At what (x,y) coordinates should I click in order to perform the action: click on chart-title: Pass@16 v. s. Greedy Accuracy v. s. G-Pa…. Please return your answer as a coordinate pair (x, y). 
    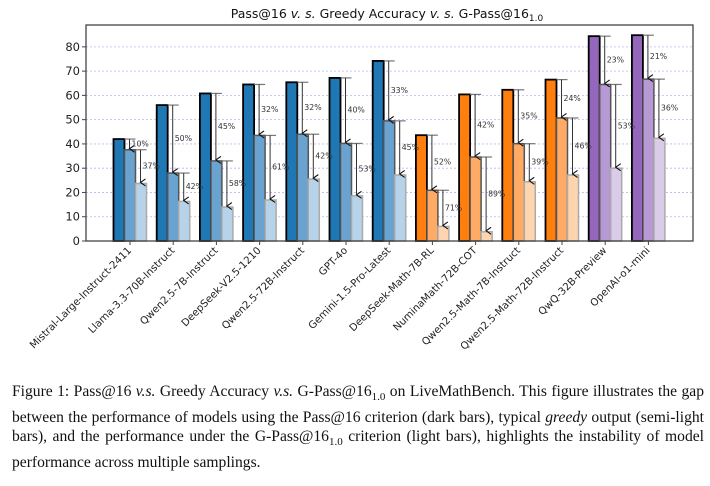
    Looking at the image, I should click on (387, 15).